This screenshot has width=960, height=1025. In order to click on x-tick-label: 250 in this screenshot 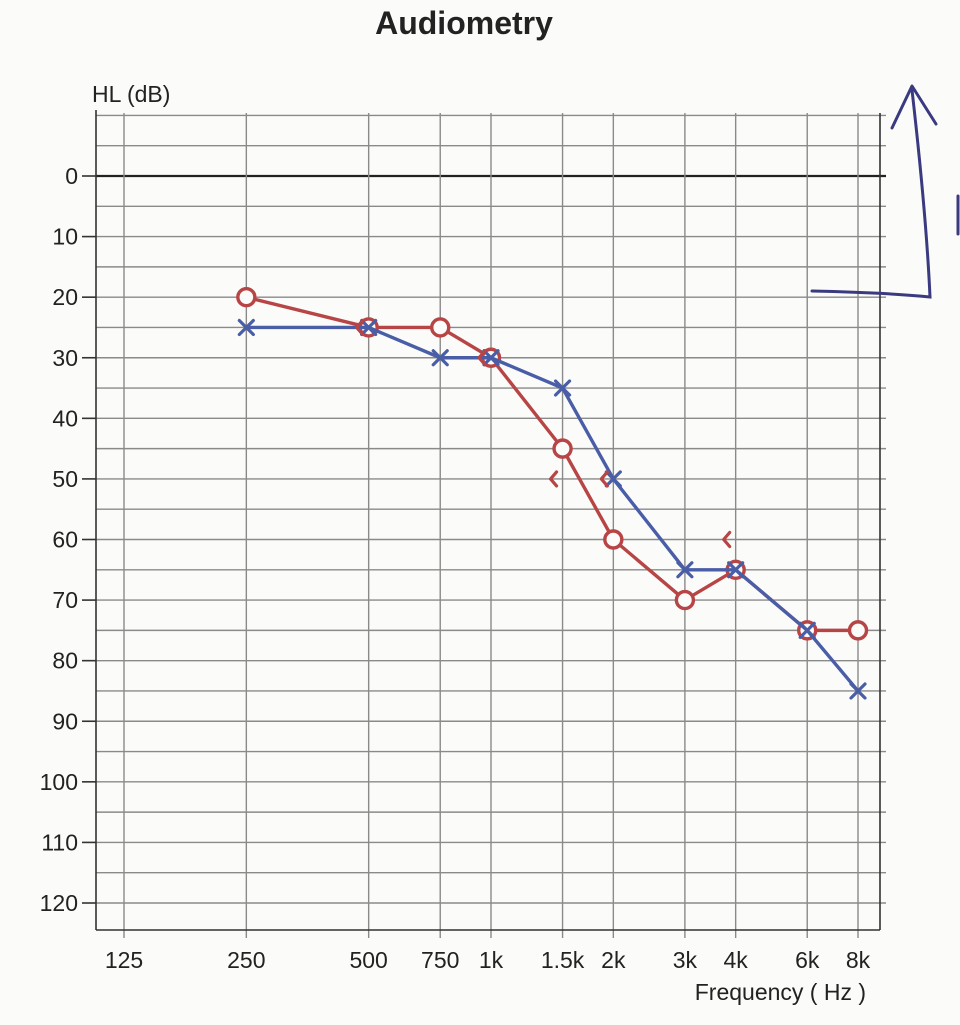, I will do `click(246, 960)`.